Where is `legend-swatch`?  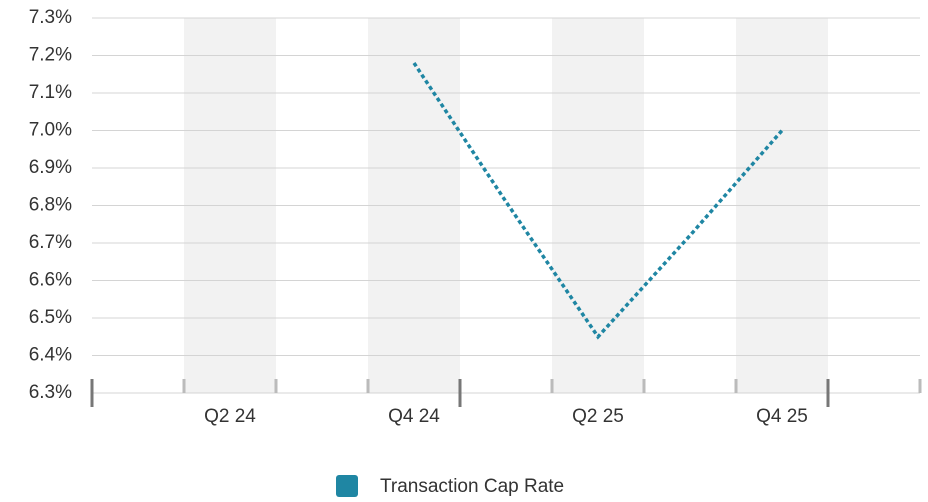 legend-swatch is located at coordinates (347, 486).